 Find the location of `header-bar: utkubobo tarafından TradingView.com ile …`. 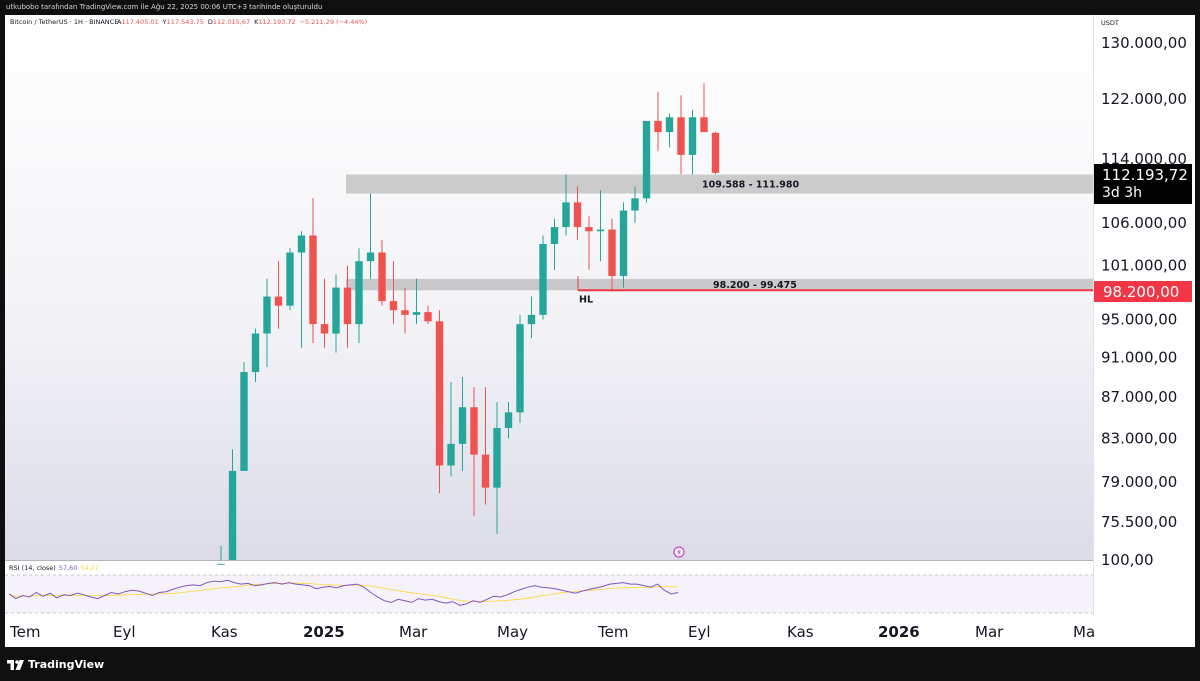

header-bar: utkubobo tarafından TradingView.com ile … is located at coordinates (600, 7).